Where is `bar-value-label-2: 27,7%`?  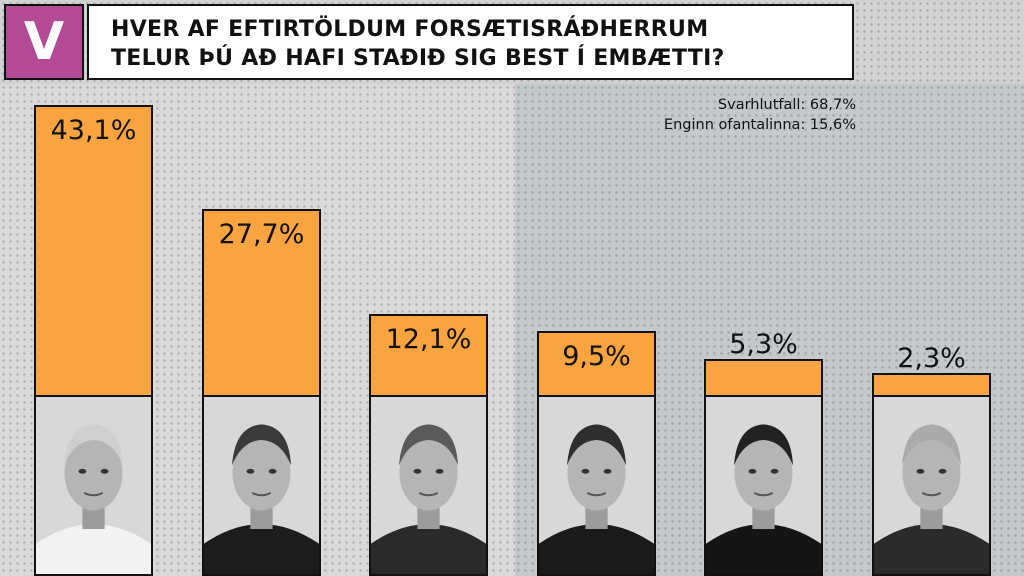
bar-value-label-2: 27,7% is located at coordinates (261, 234).